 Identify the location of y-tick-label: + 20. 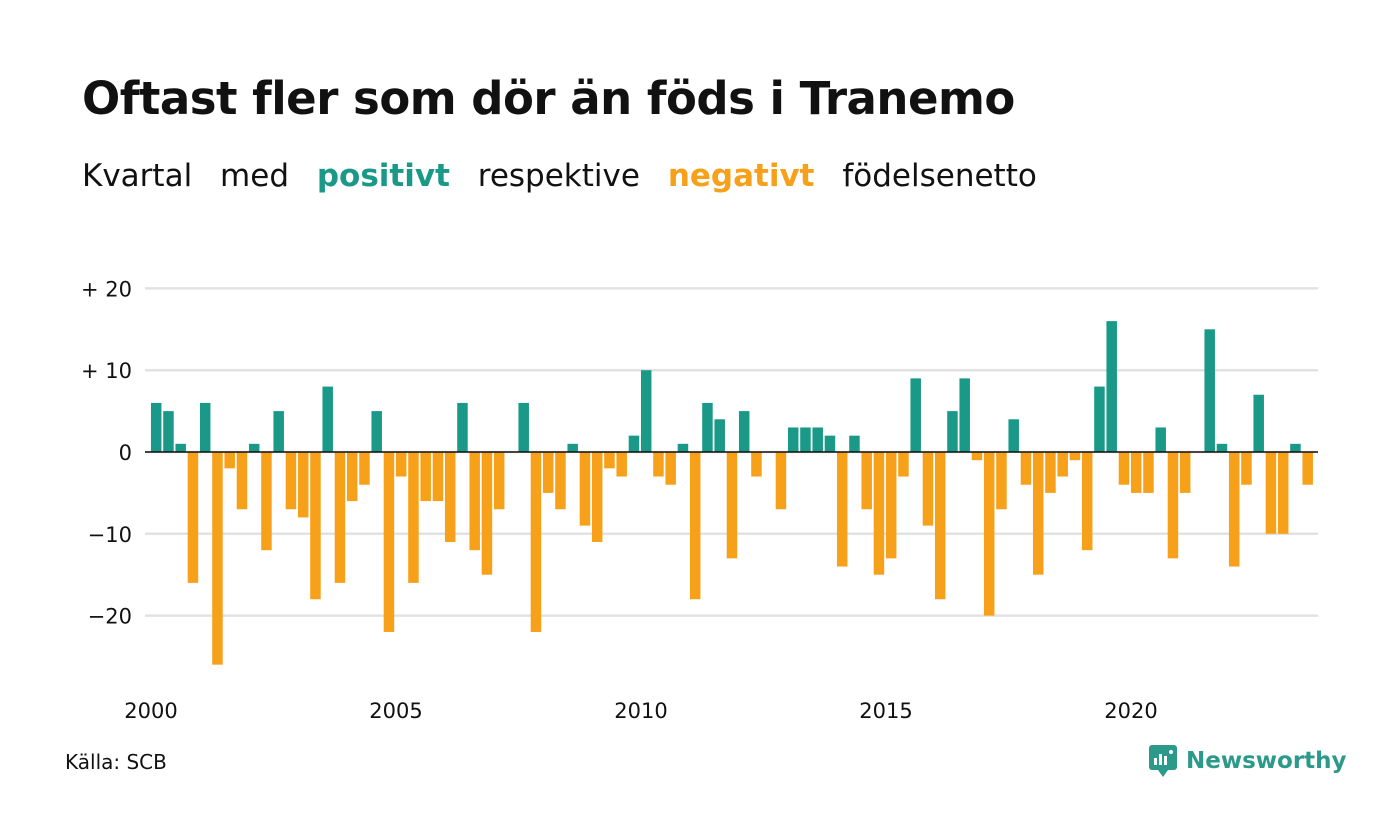
(106, 289).